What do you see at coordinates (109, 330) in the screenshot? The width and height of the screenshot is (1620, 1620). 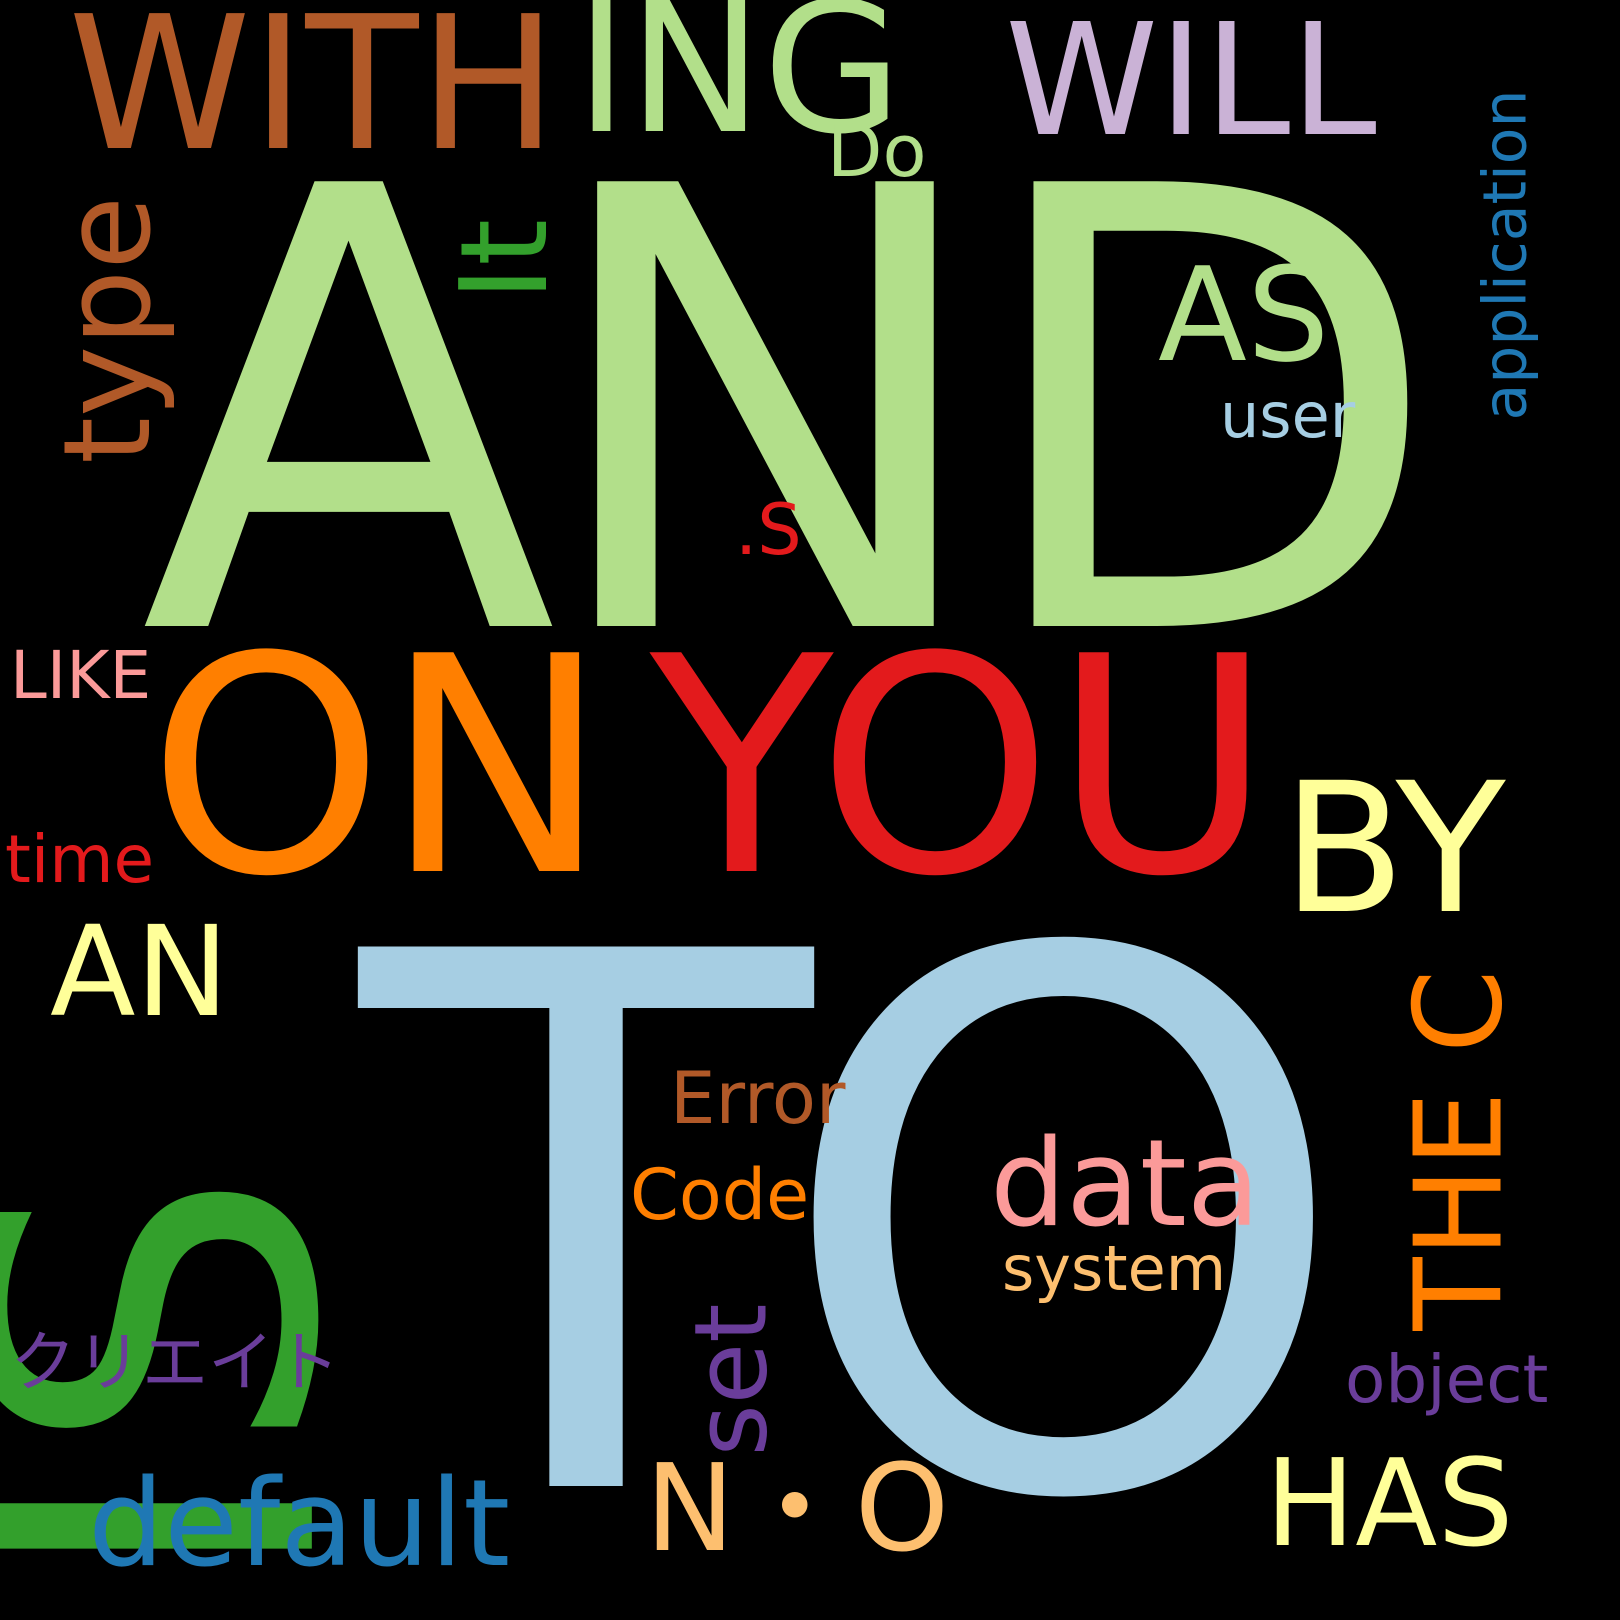 I see `word-type: type` at bounding box center [109, 330].